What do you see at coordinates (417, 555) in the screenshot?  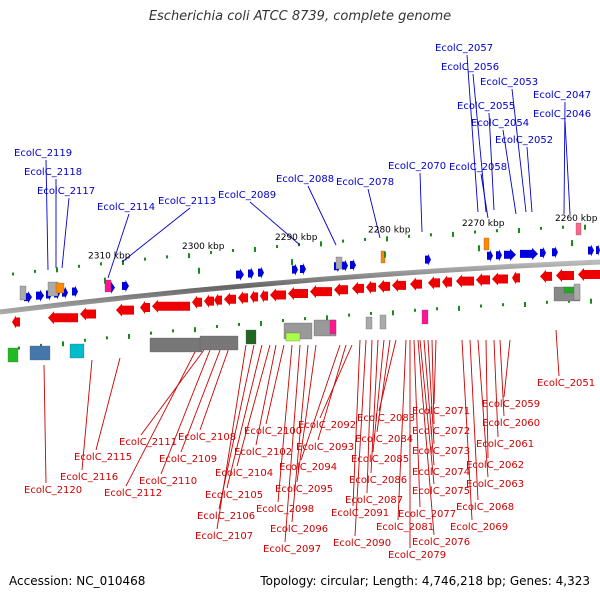 I see `lower-gene-label: EcolC_2079` at bounding box center [417, 555].